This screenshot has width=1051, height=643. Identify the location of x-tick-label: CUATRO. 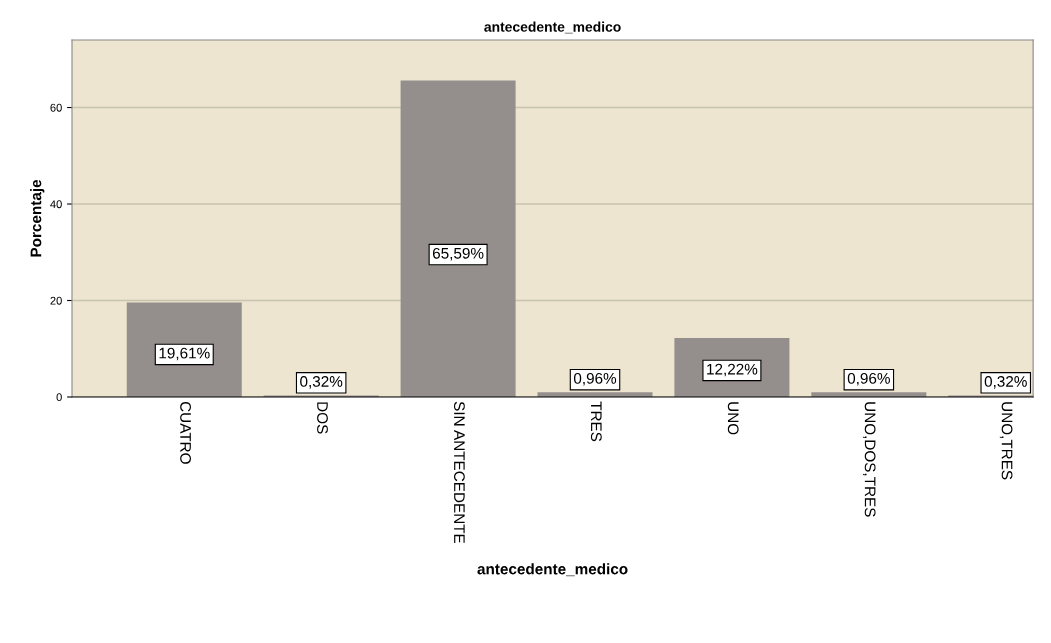
(185, 432).